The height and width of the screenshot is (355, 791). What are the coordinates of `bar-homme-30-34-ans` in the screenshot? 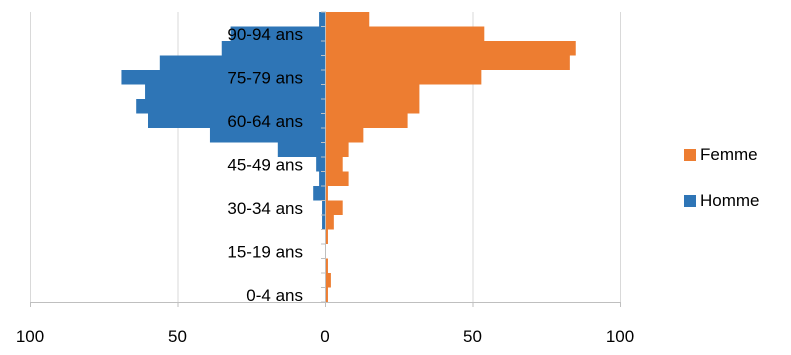 It's located at (323, 207).